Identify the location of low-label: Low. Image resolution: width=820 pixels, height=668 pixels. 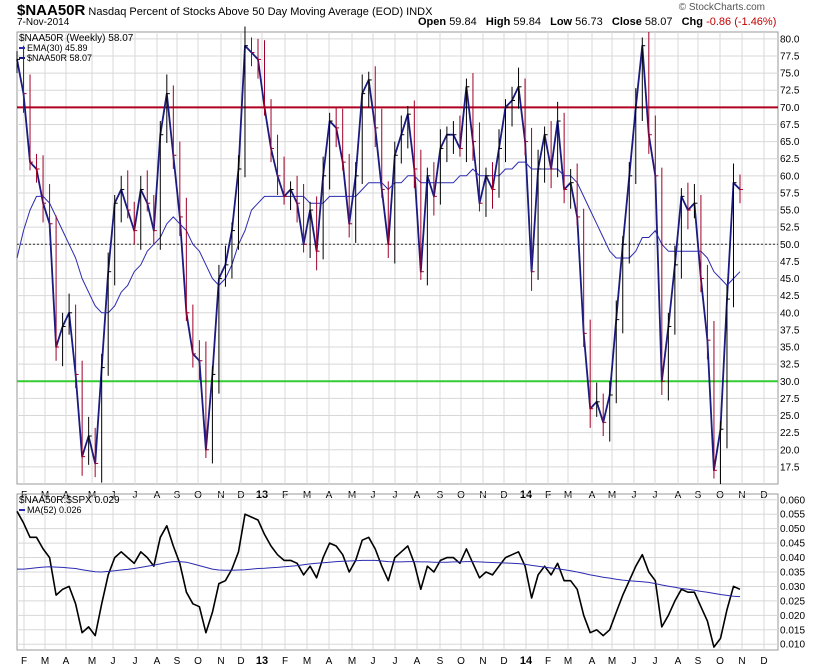
(561, 22).